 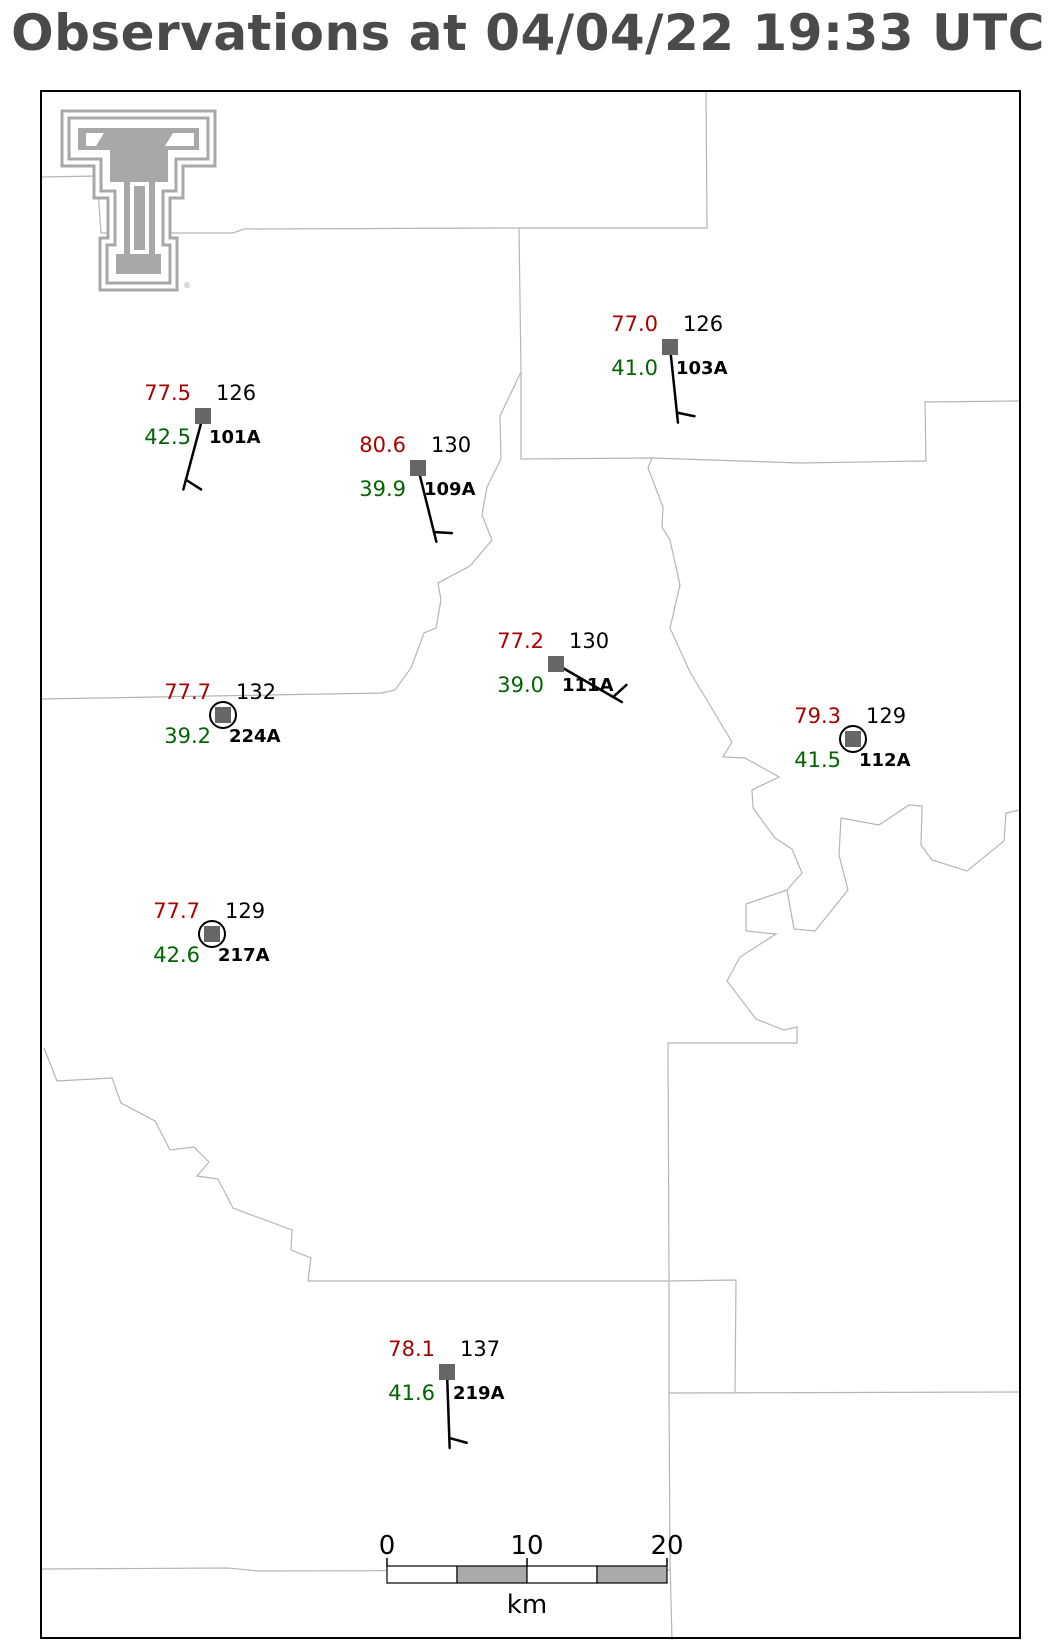 What do you see at coordinates (817, 760) in the screenshot?
I see `dewpoint-label: 41.5` at bounding box center [817, 760].